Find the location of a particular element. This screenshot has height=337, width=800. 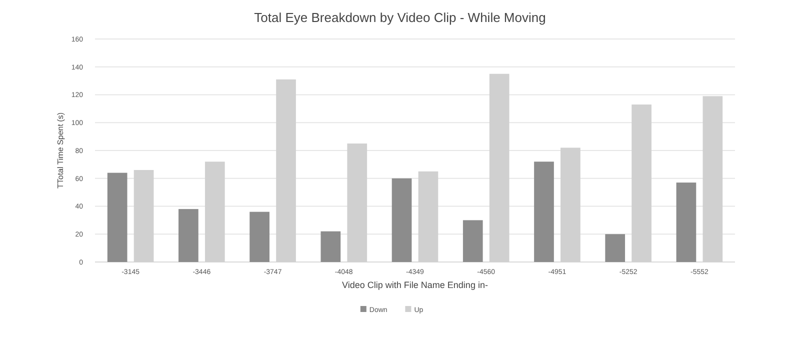

chart-title: Total Eye Breakdown by Video Clip - While Moving is located at coordinates (400, 17).